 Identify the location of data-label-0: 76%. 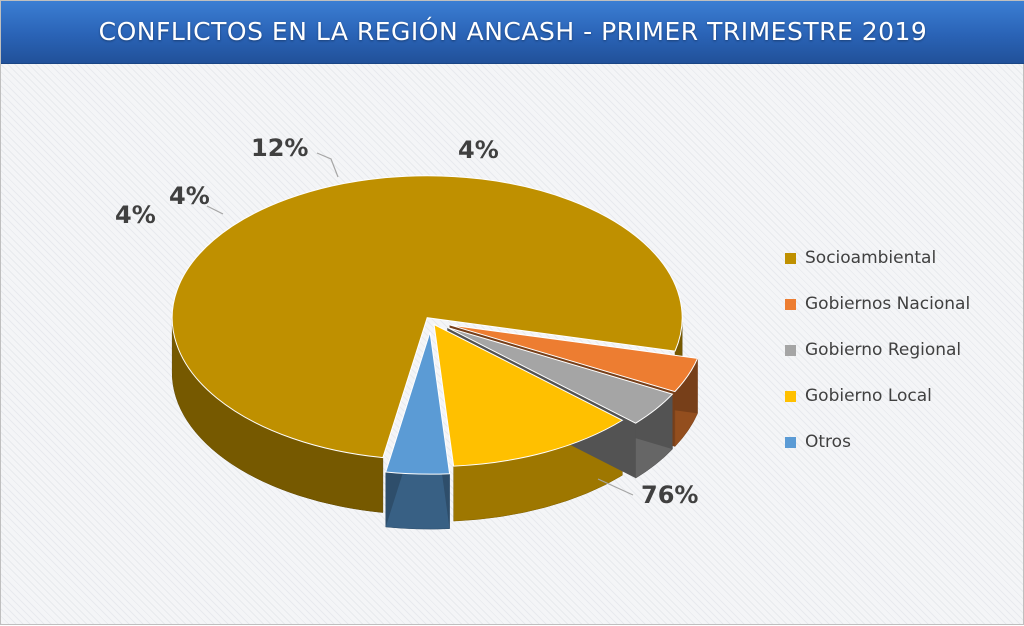
(669, 495).